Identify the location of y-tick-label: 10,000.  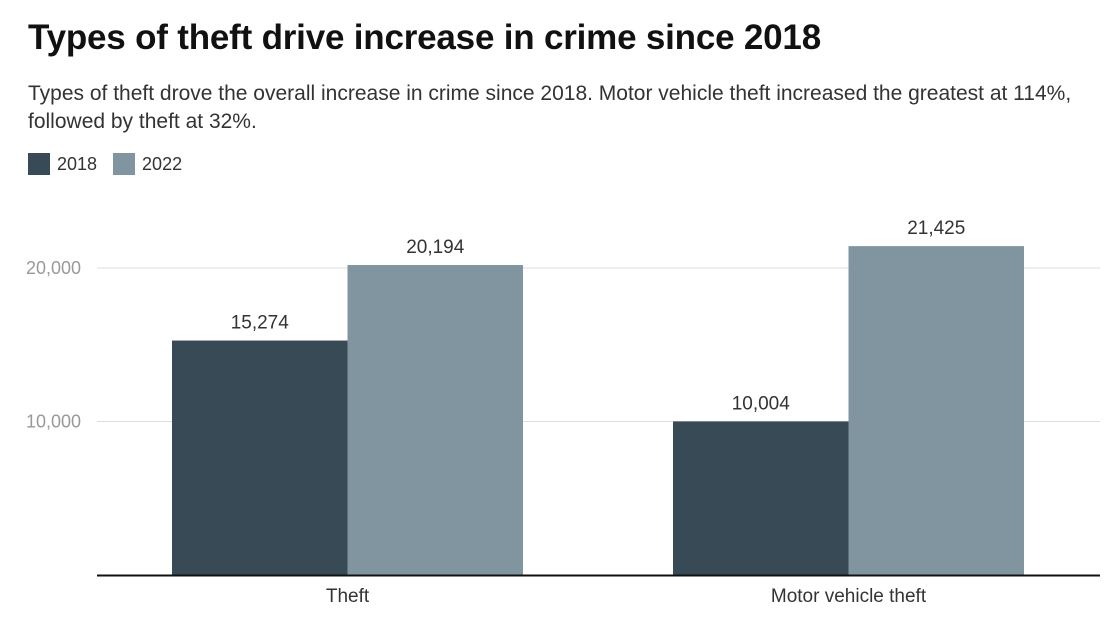
(53, 422).